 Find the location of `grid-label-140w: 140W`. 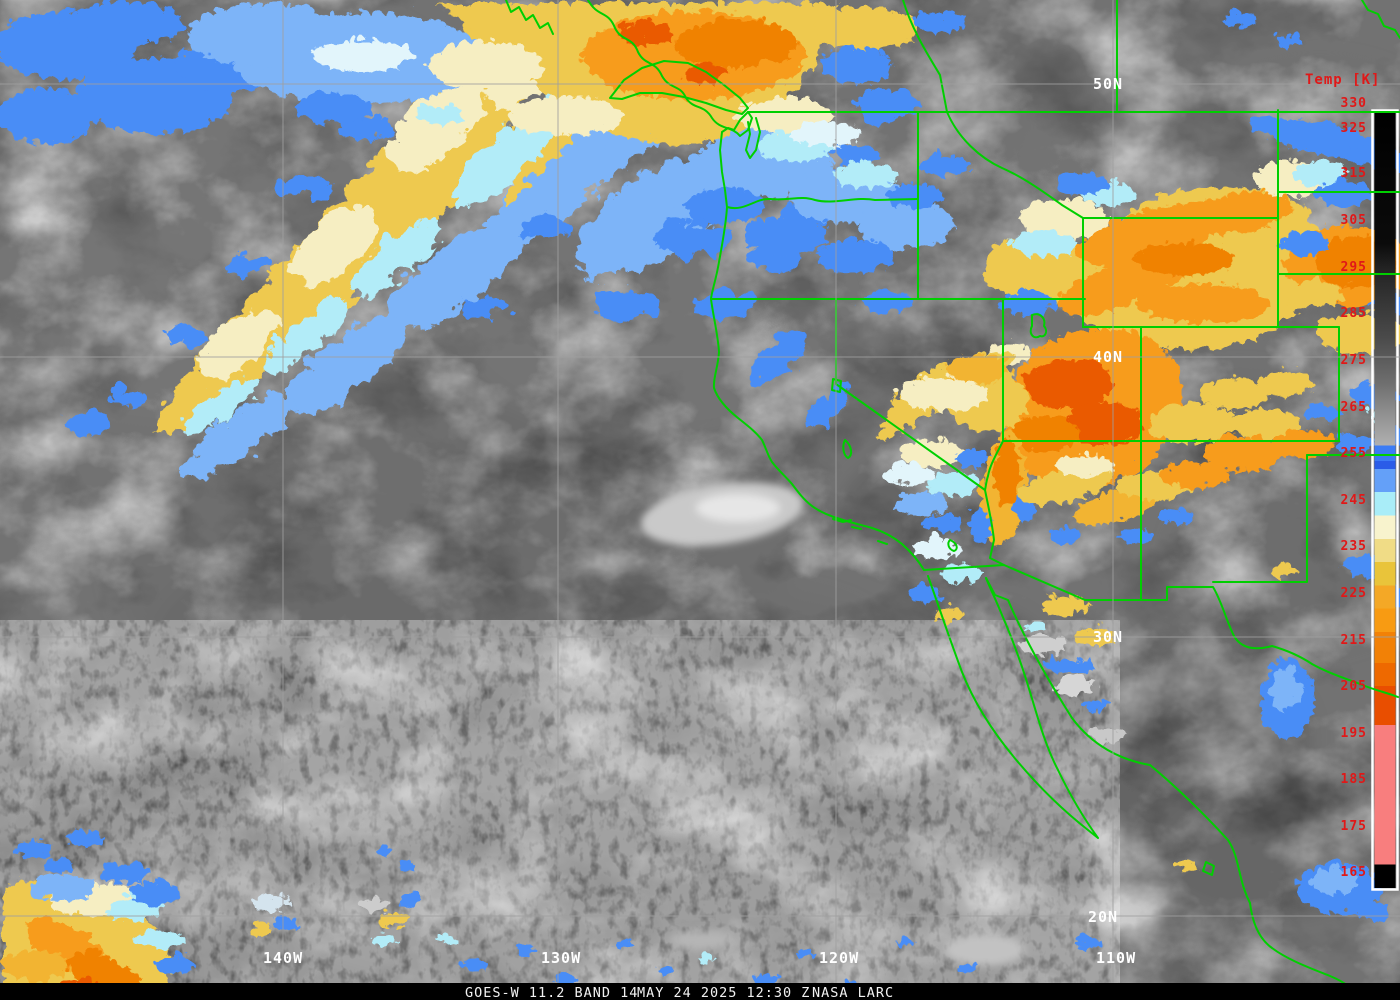

grid-label-140w: 140W is located at coordinates (283, 958).